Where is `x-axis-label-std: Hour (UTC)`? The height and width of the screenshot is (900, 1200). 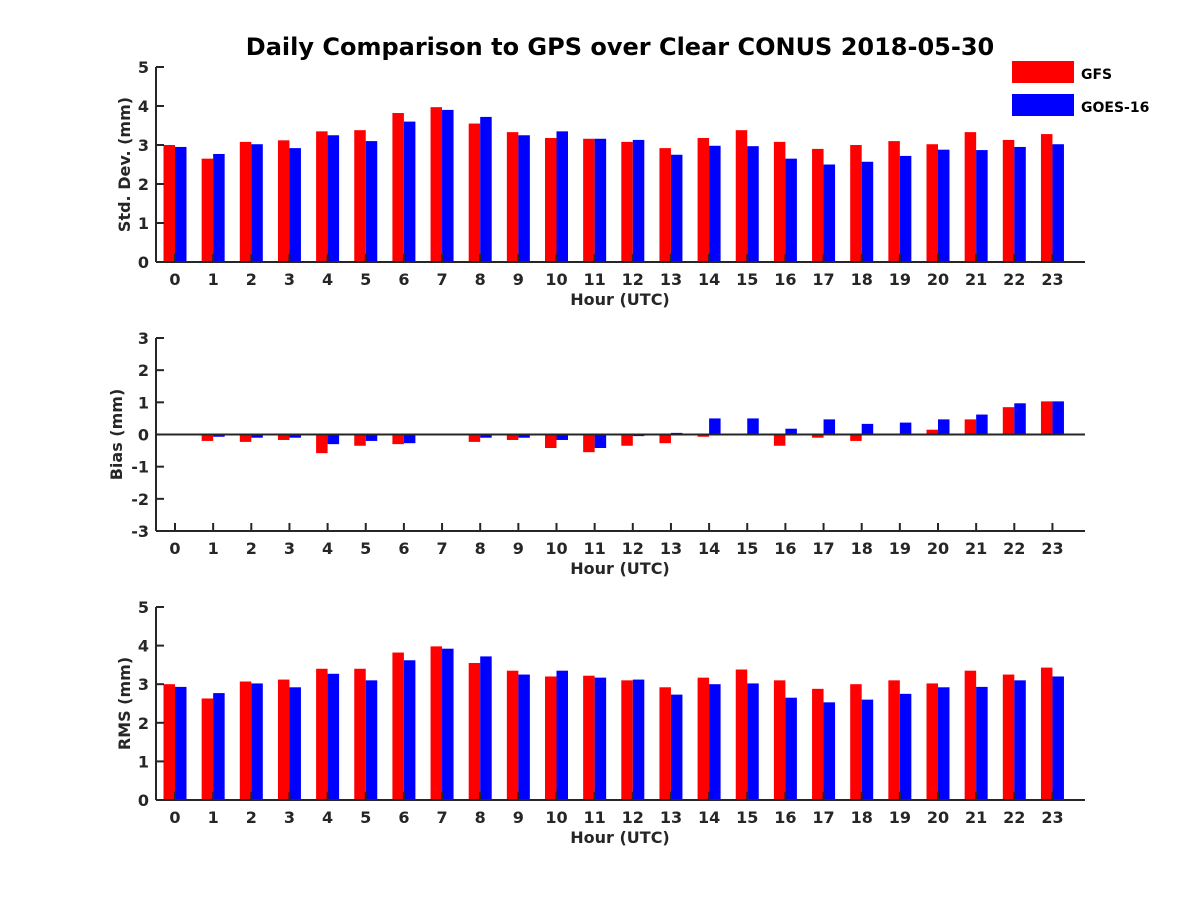
x-axis-label-std: Hour (UTC) is located at coordinates (620, 299).